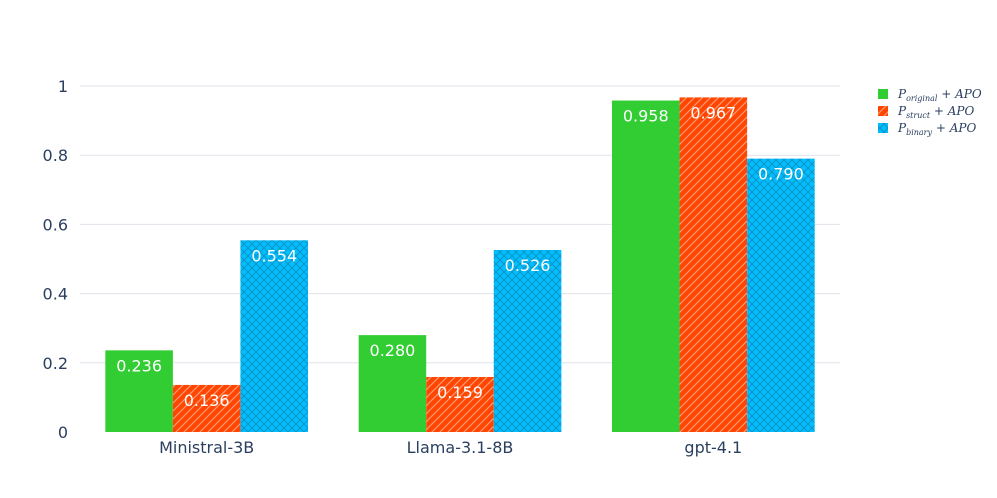  What do you see at coordinates (528, 265) in the screenshot?
I see `bar-value-label: 0.526` at bounding box center [528, 265].